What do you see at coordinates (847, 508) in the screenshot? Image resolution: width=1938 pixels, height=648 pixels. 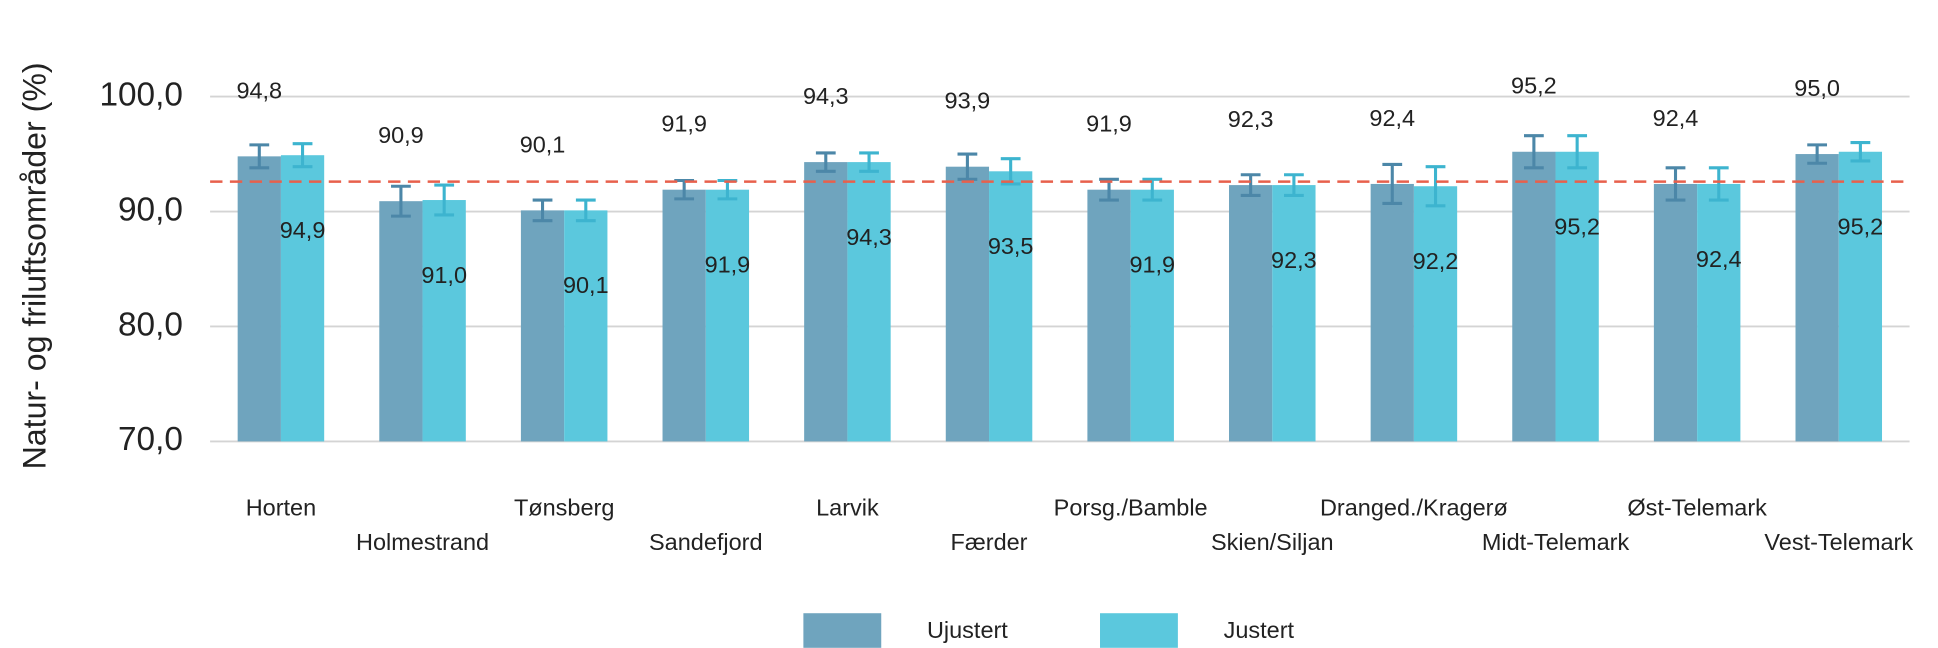 I see `x-tick-label: Larvik` at bounding box center [847, 508].